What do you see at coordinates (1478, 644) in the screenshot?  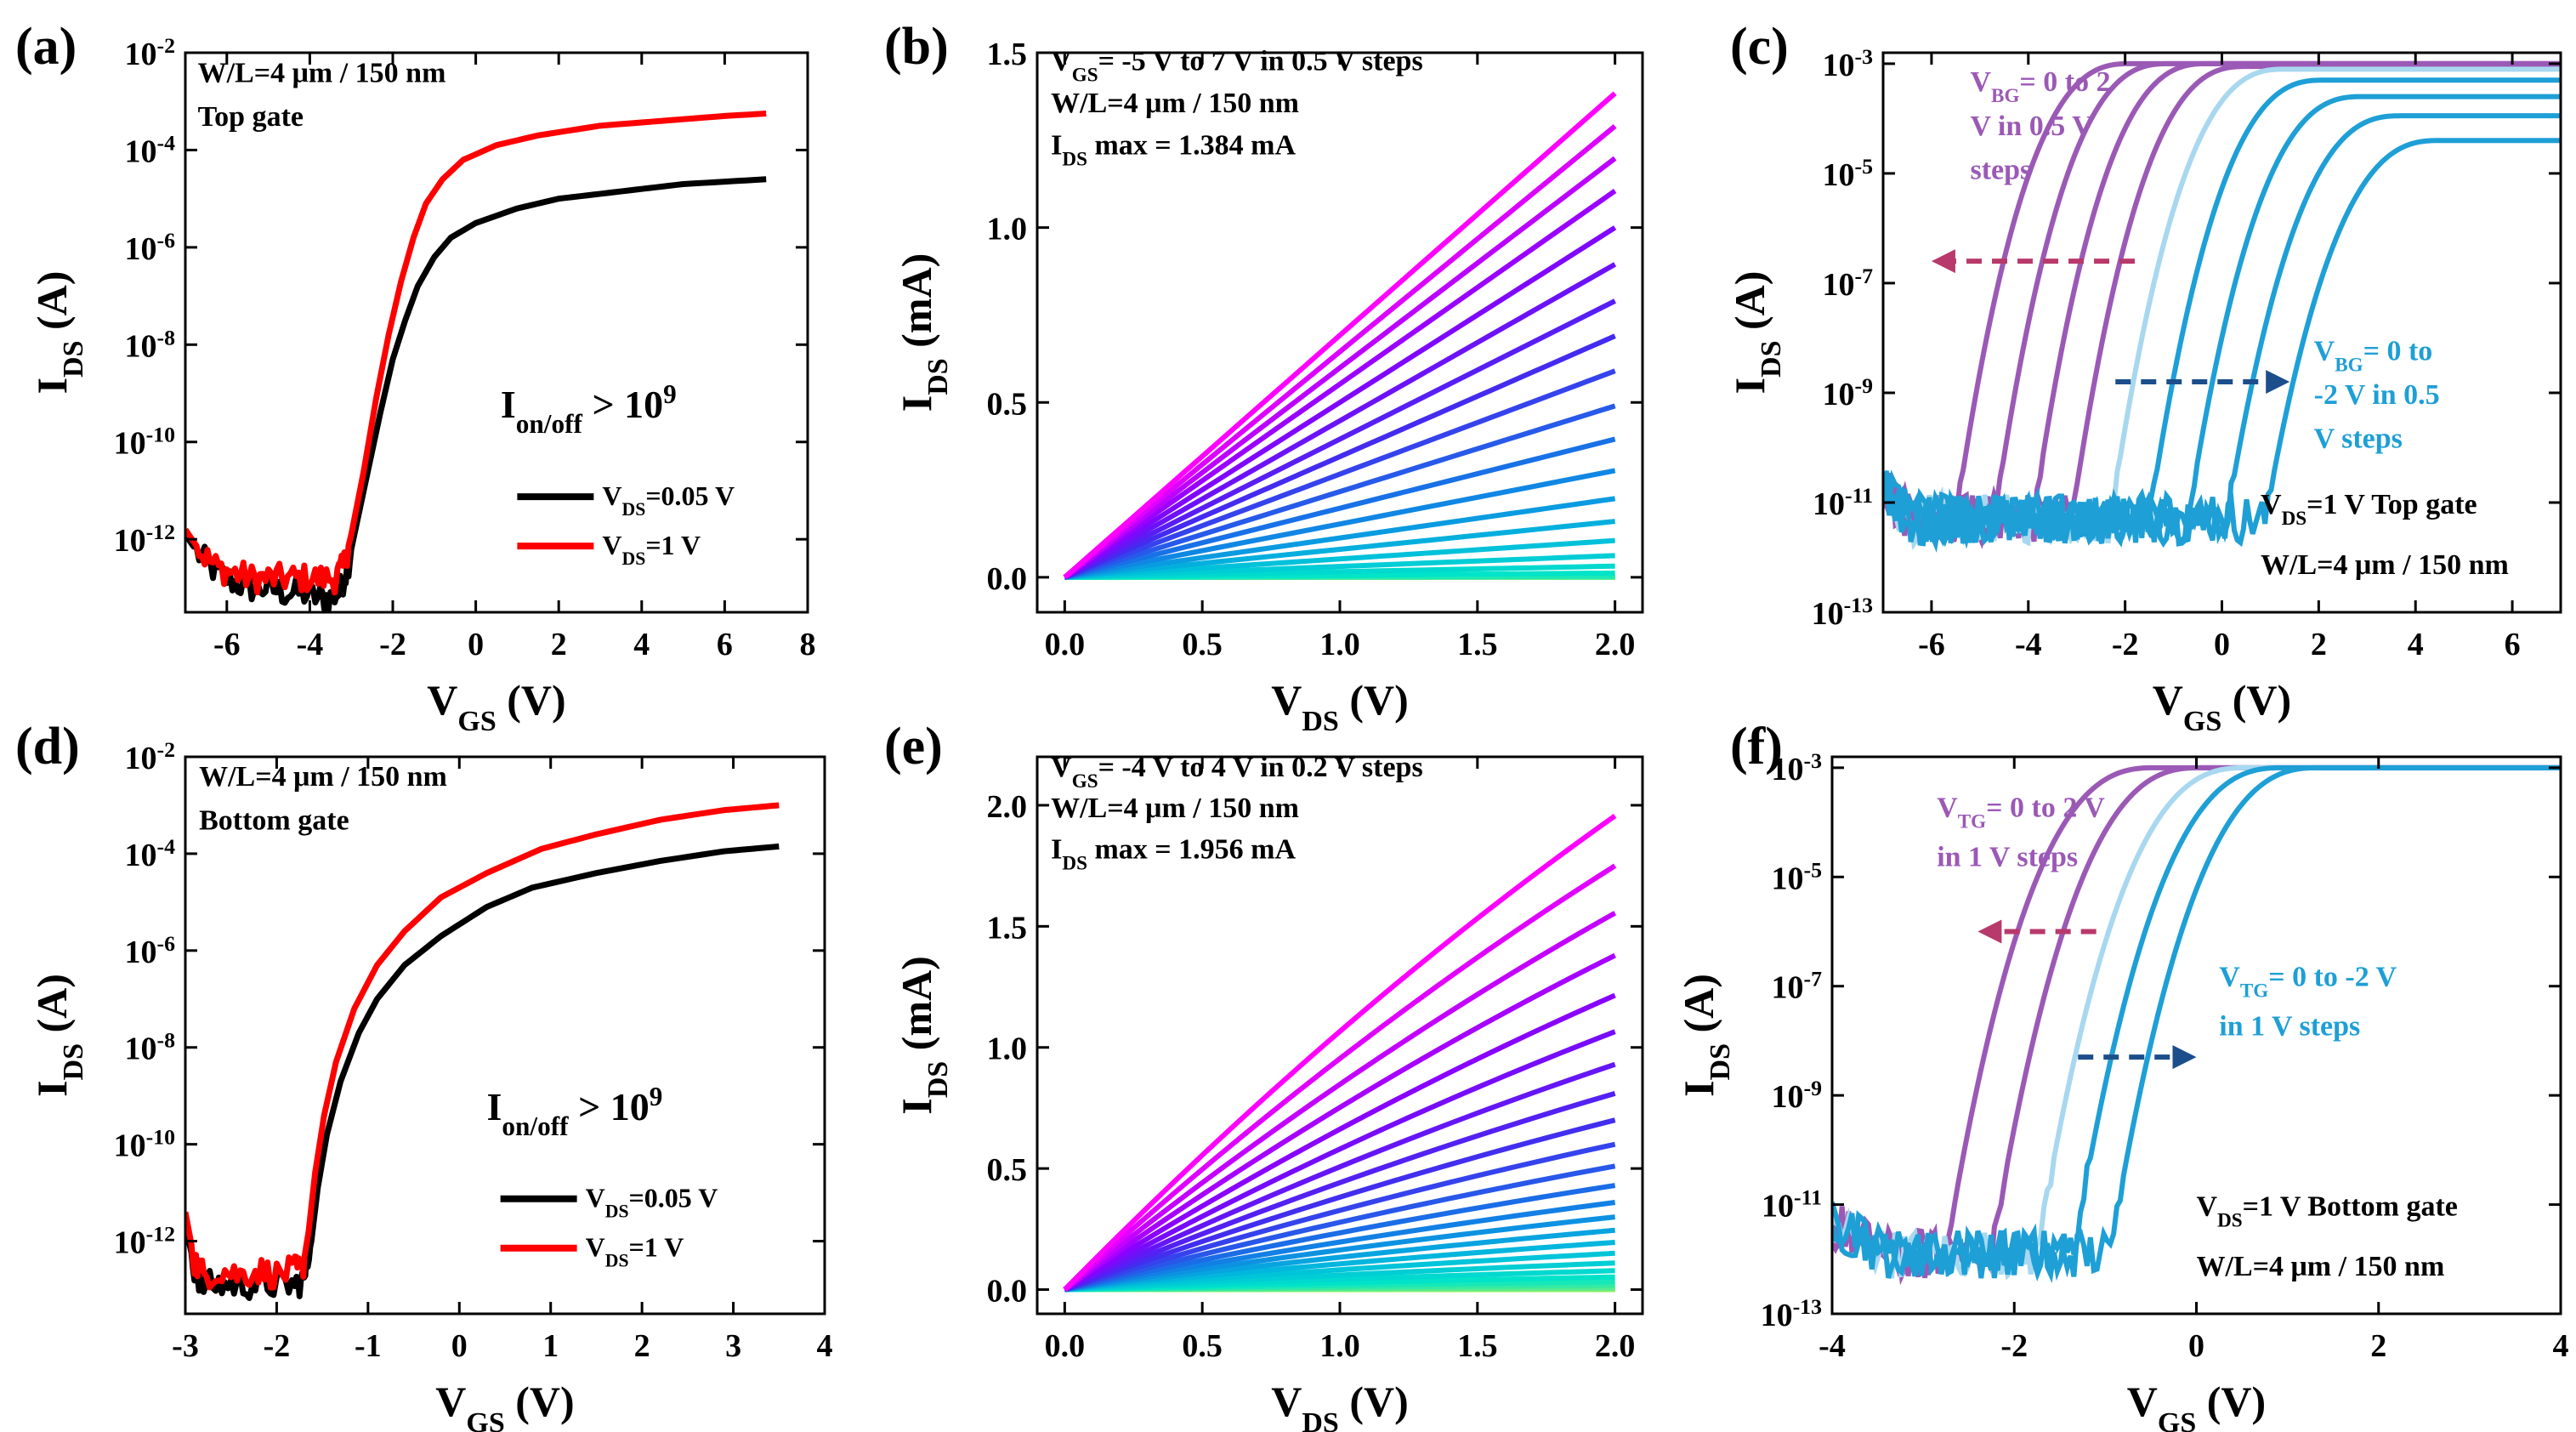 I see `x-tick-label: 1.5` at bounding box center [1478, 644].